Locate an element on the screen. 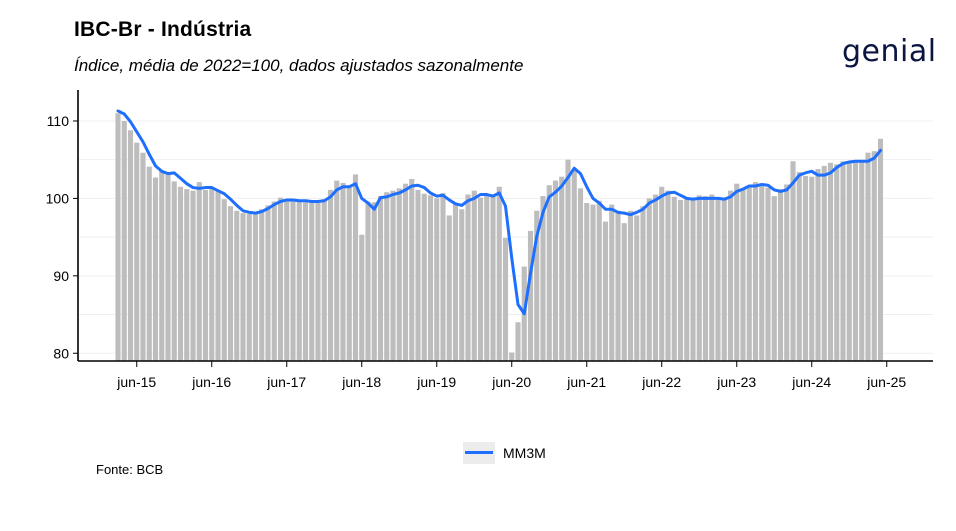  x-tick-label: jun-17 is located at coordinates (286, 382).